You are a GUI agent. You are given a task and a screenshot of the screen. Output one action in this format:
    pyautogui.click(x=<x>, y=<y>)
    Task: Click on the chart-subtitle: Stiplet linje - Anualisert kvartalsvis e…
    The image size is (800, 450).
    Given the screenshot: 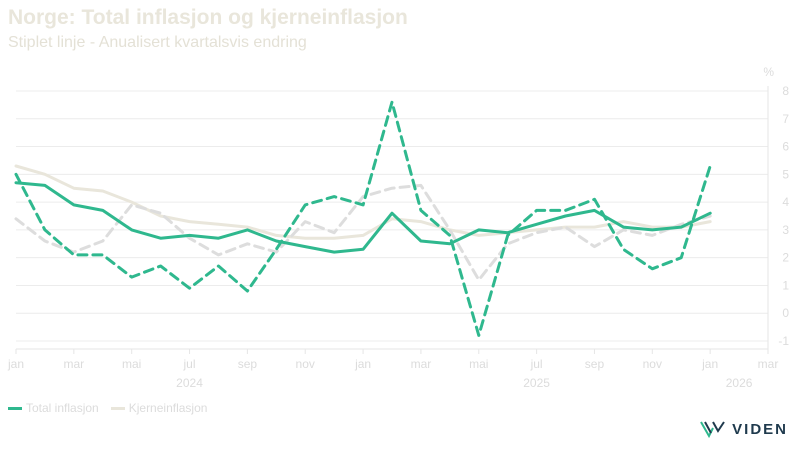 What is the action you would take?
    pyautogui.click(x=157, y=42)
    